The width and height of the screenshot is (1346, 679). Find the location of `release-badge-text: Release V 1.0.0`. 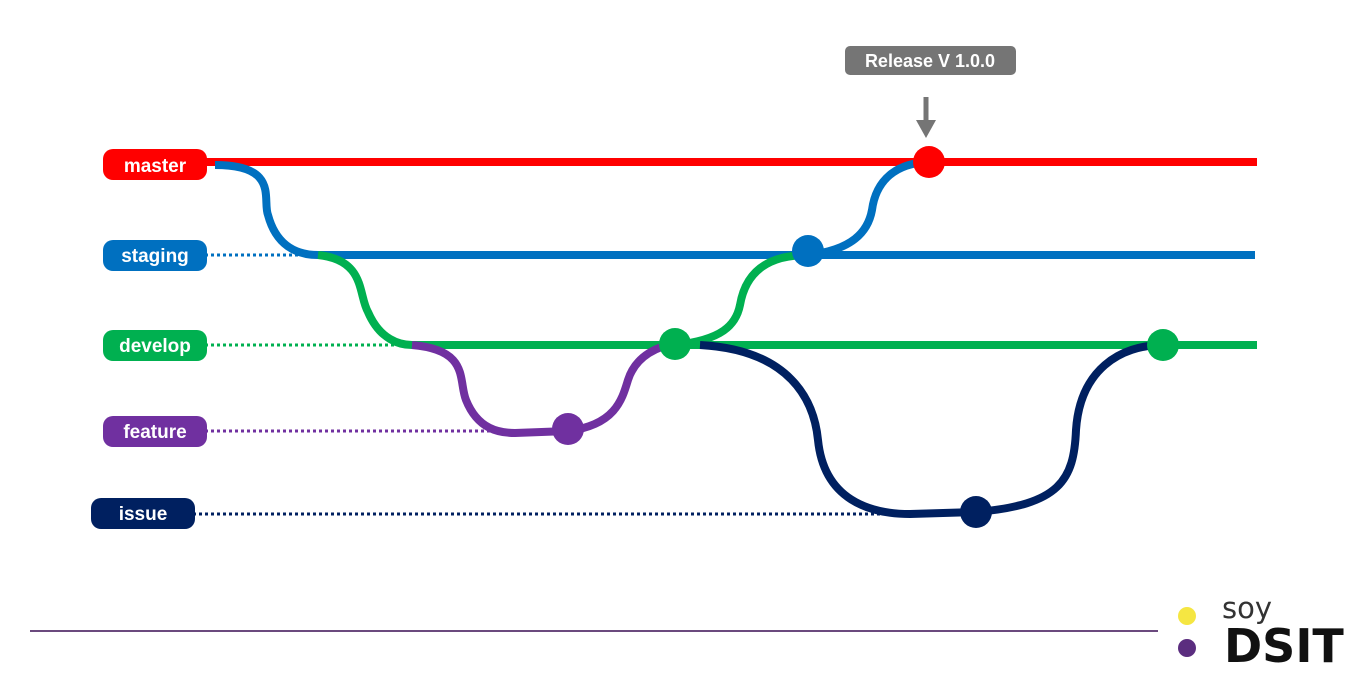

release-badge-text: Release V 1.0.0 is located at coordinates (930, 61).